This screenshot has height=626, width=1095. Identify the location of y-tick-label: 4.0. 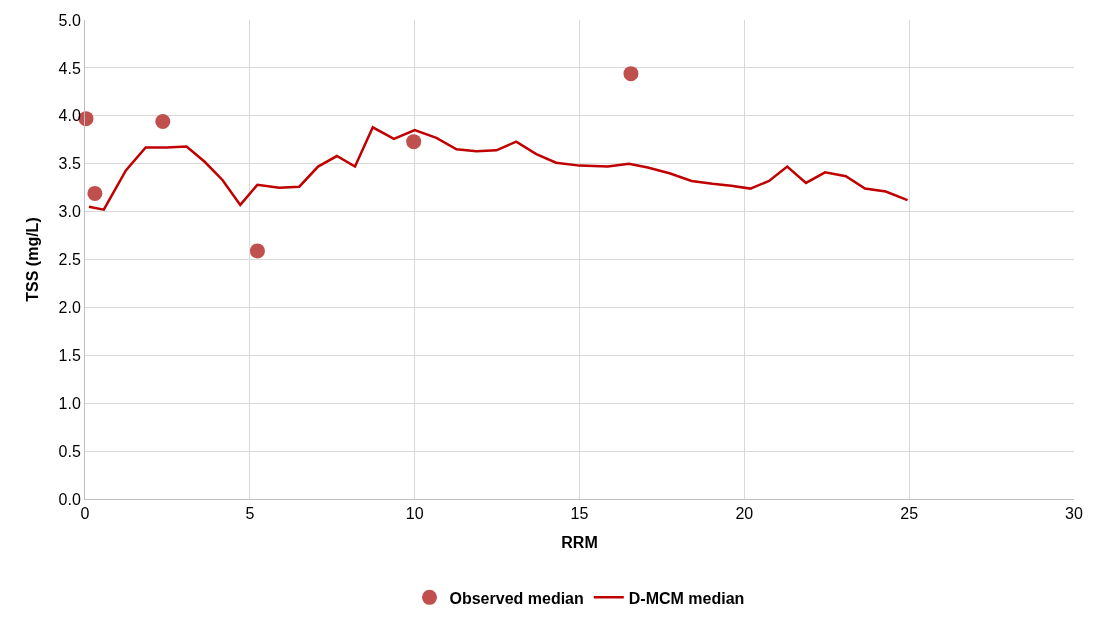
(69, 116).